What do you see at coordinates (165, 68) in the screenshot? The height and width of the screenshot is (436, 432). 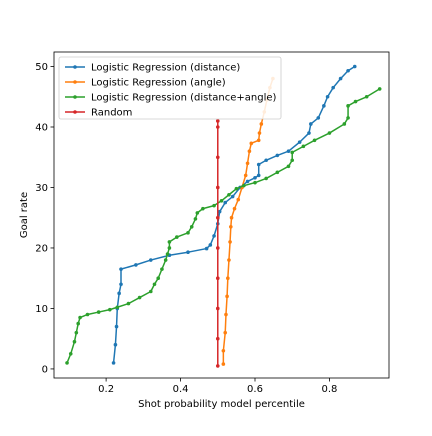 I see `legend-label: Logistic Regression (distance)` at bounding box center [165, 68].